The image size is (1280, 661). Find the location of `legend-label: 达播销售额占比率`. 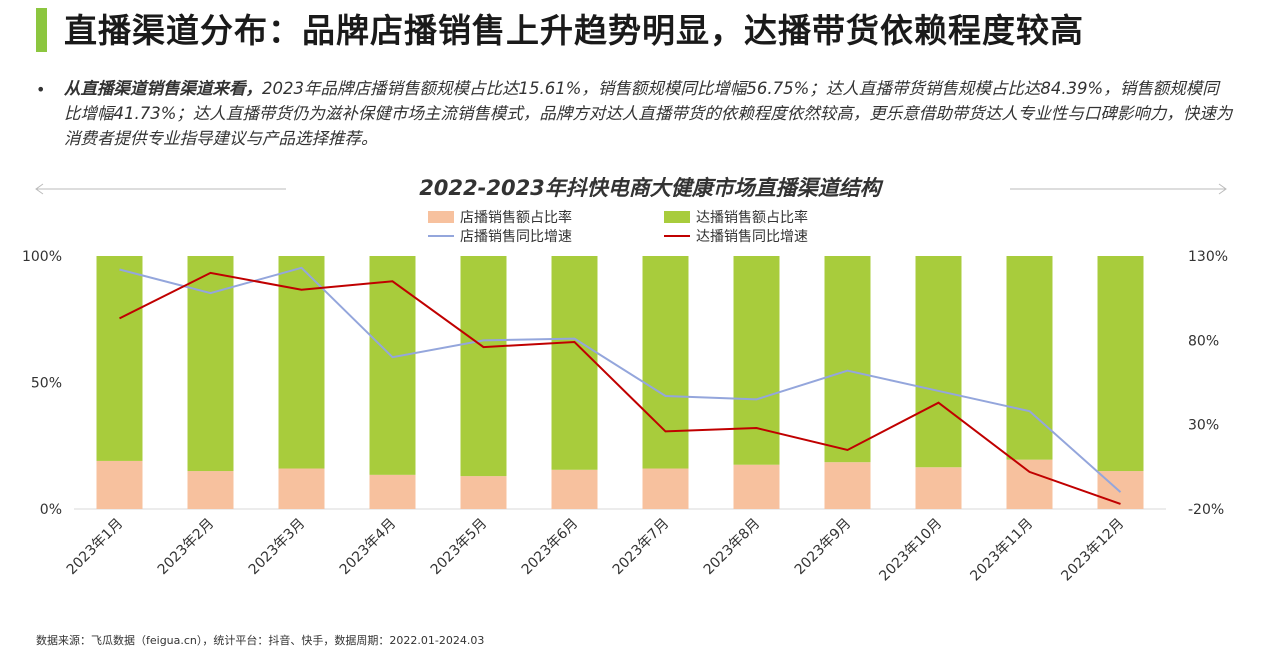

legend-label: 达播销售额占比率 is located at coordinates (752, 217).